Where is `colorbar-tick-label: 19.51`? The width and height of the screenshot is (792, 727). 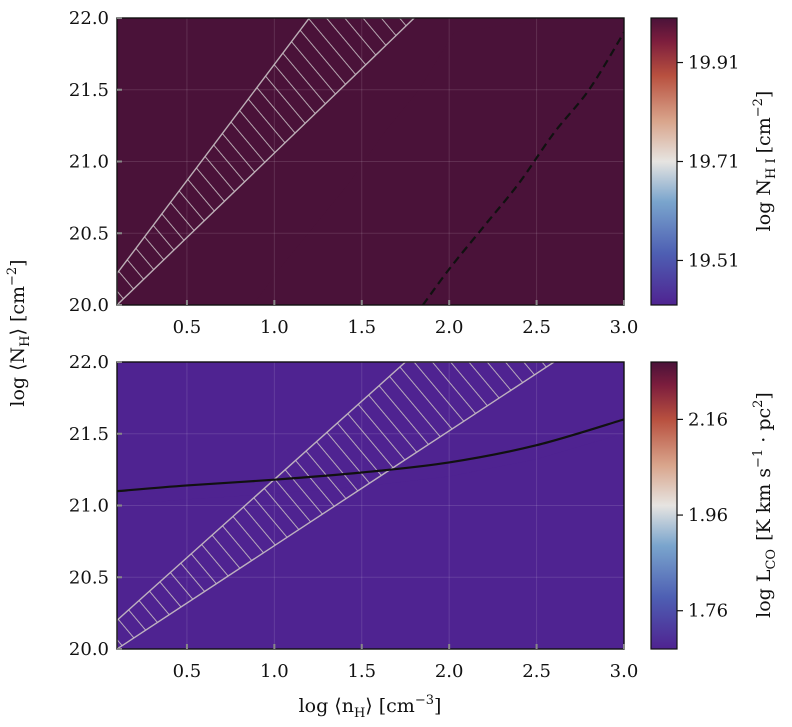
colorbar-tick-label: 19.51 is located at coordinates (714, 260).